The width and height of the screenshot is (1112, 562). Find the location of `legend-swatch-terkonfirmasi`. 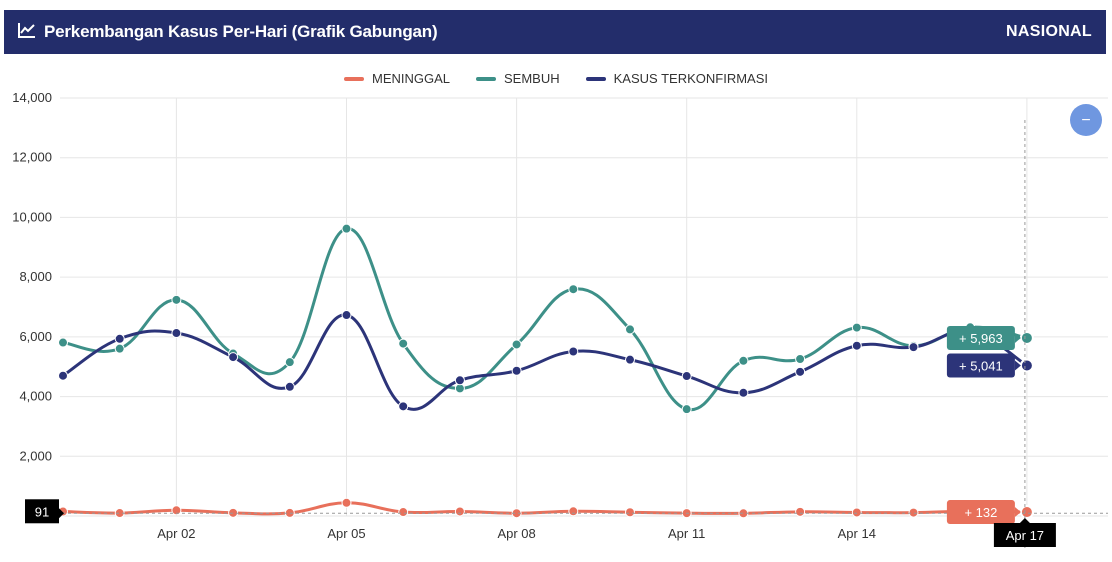

legend-swatch-terkonfirmasi is located at coordinates (595, 78).